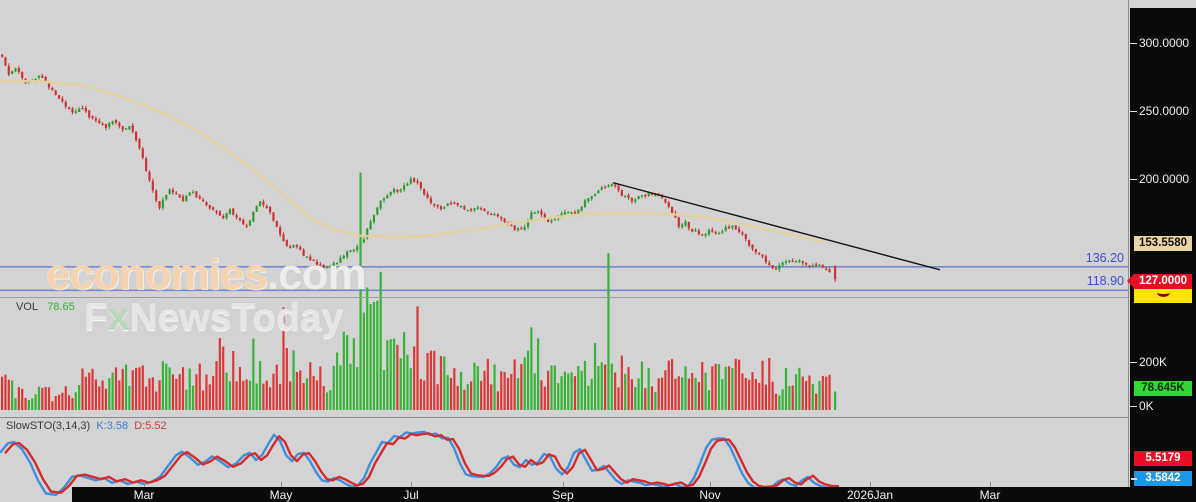 The image size is (1196, 502). Describe the element at coordinates (564, 417) in the screenshot. I see `sto-panel-separator` at that location.